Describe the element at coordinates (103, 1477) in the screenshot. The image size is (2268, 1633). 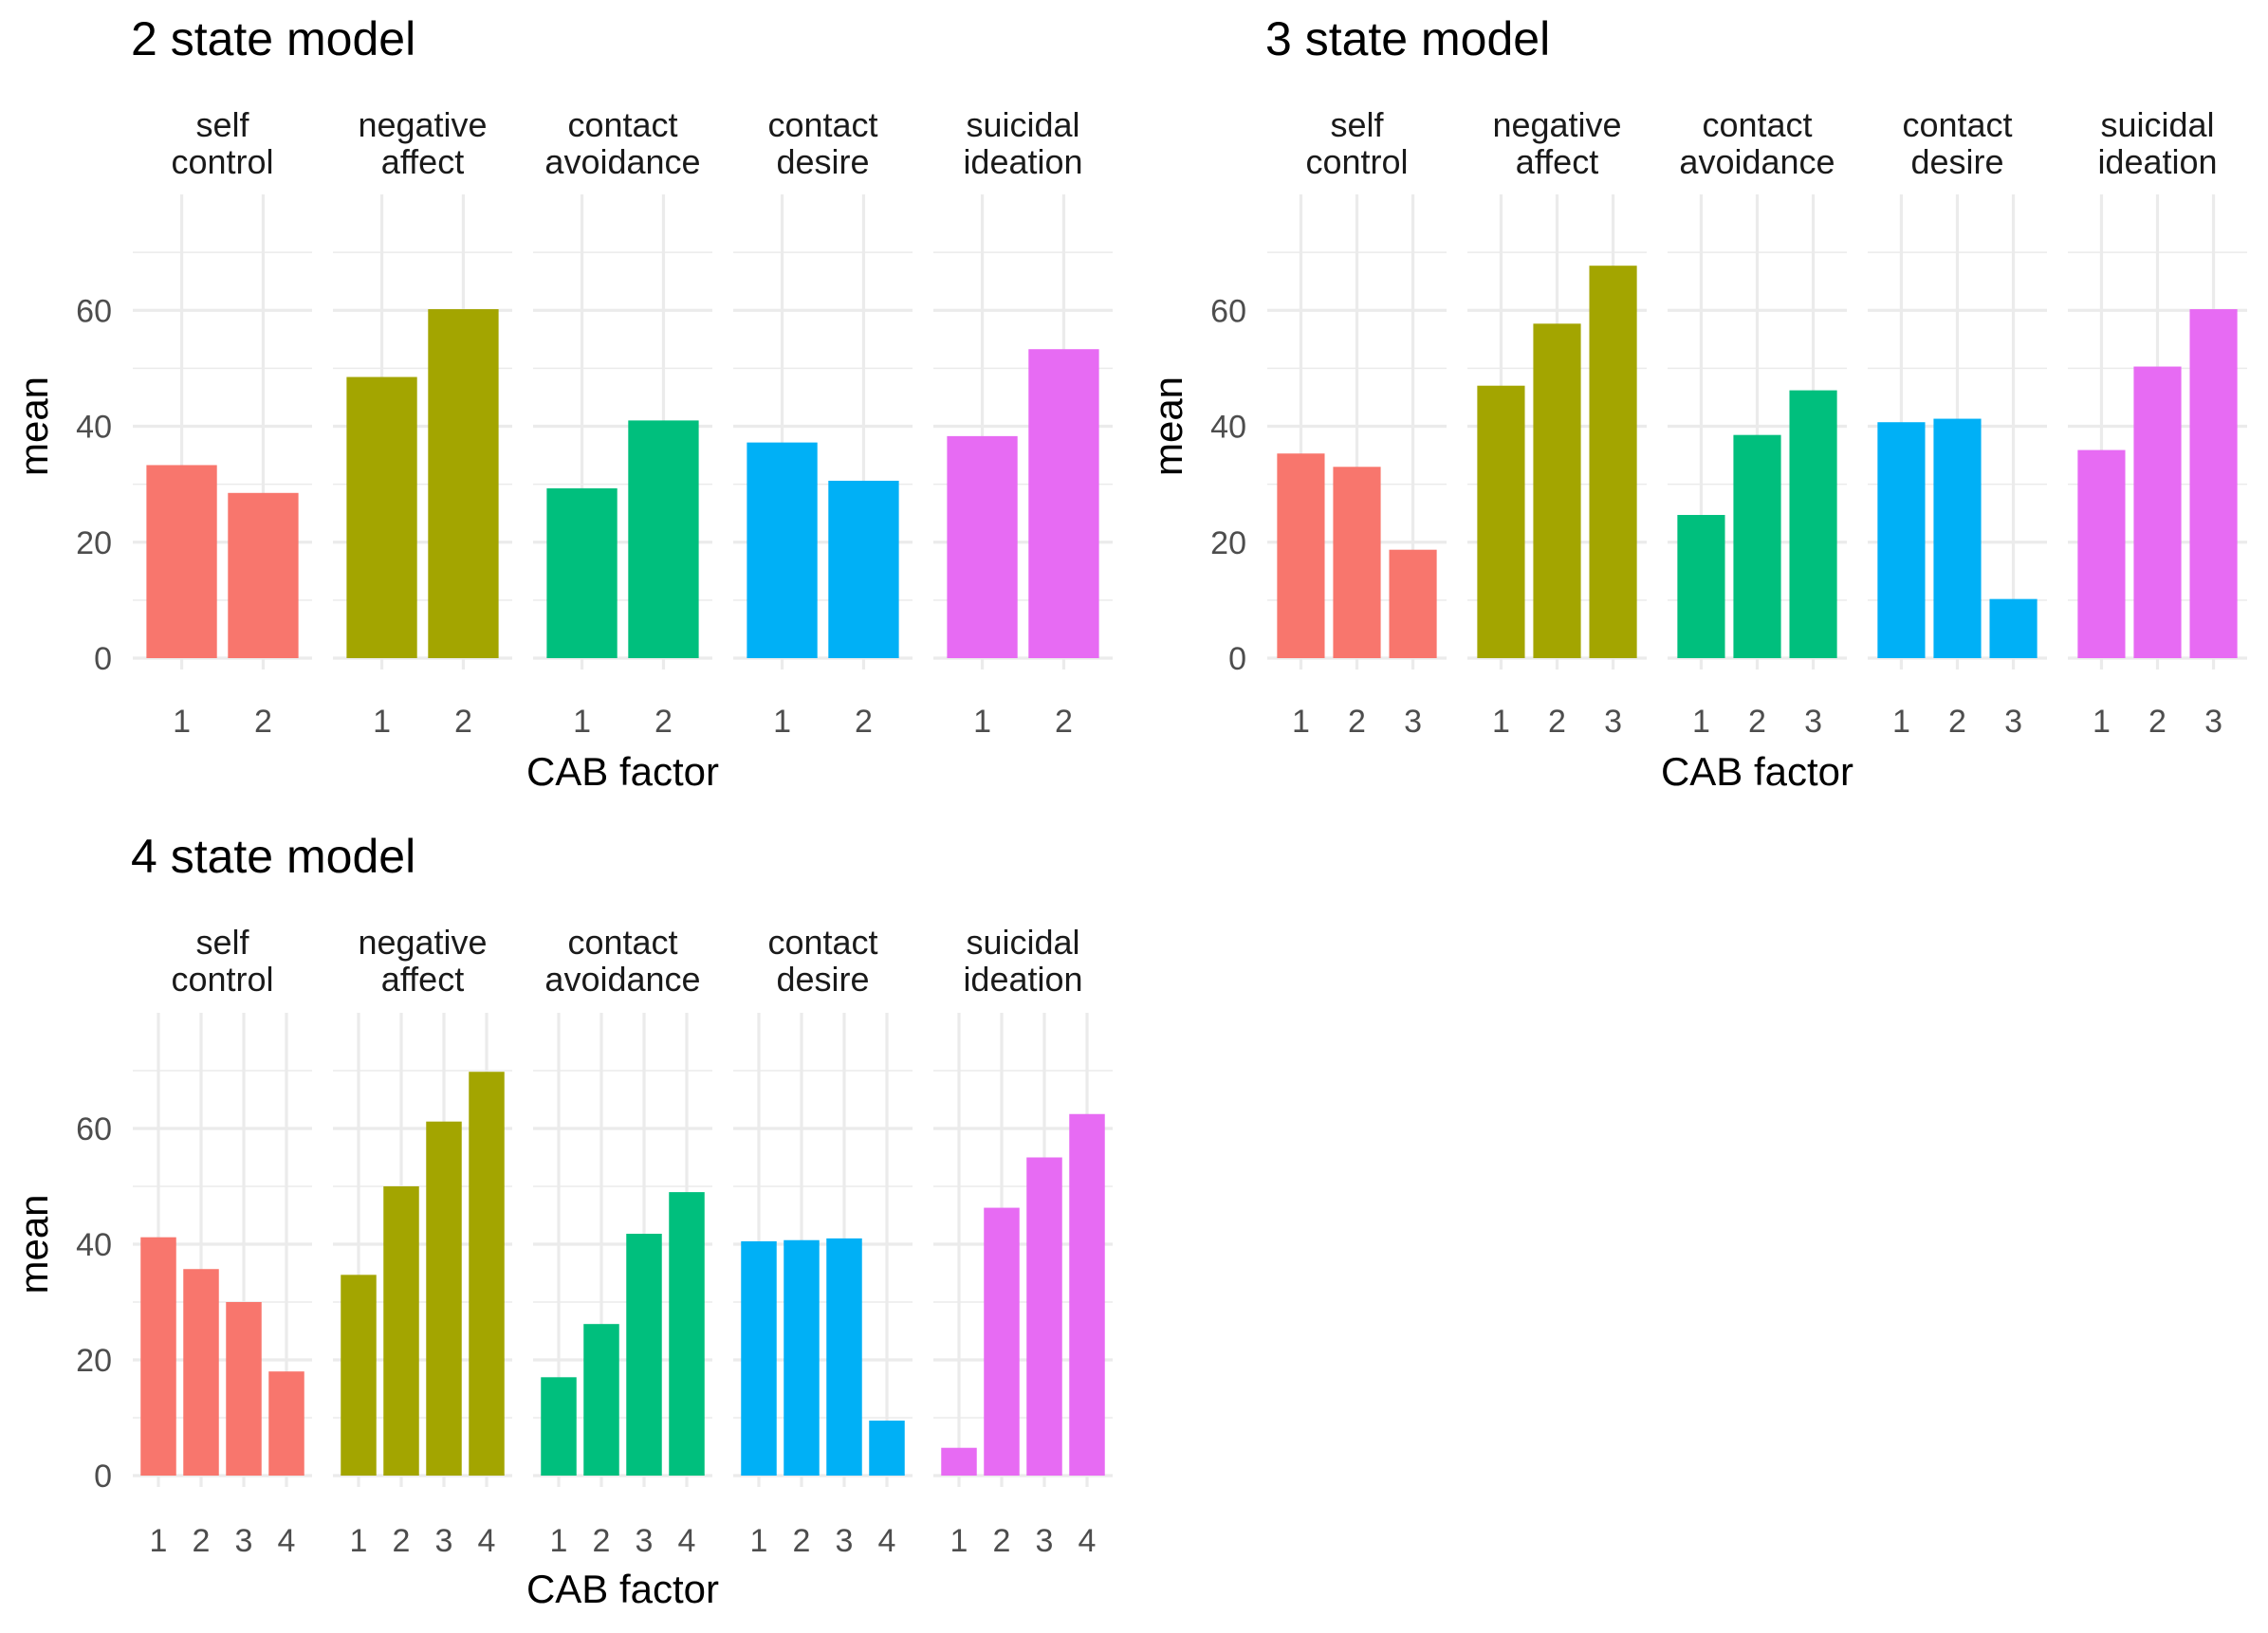
I see `y-tick-label: 0` at that location.